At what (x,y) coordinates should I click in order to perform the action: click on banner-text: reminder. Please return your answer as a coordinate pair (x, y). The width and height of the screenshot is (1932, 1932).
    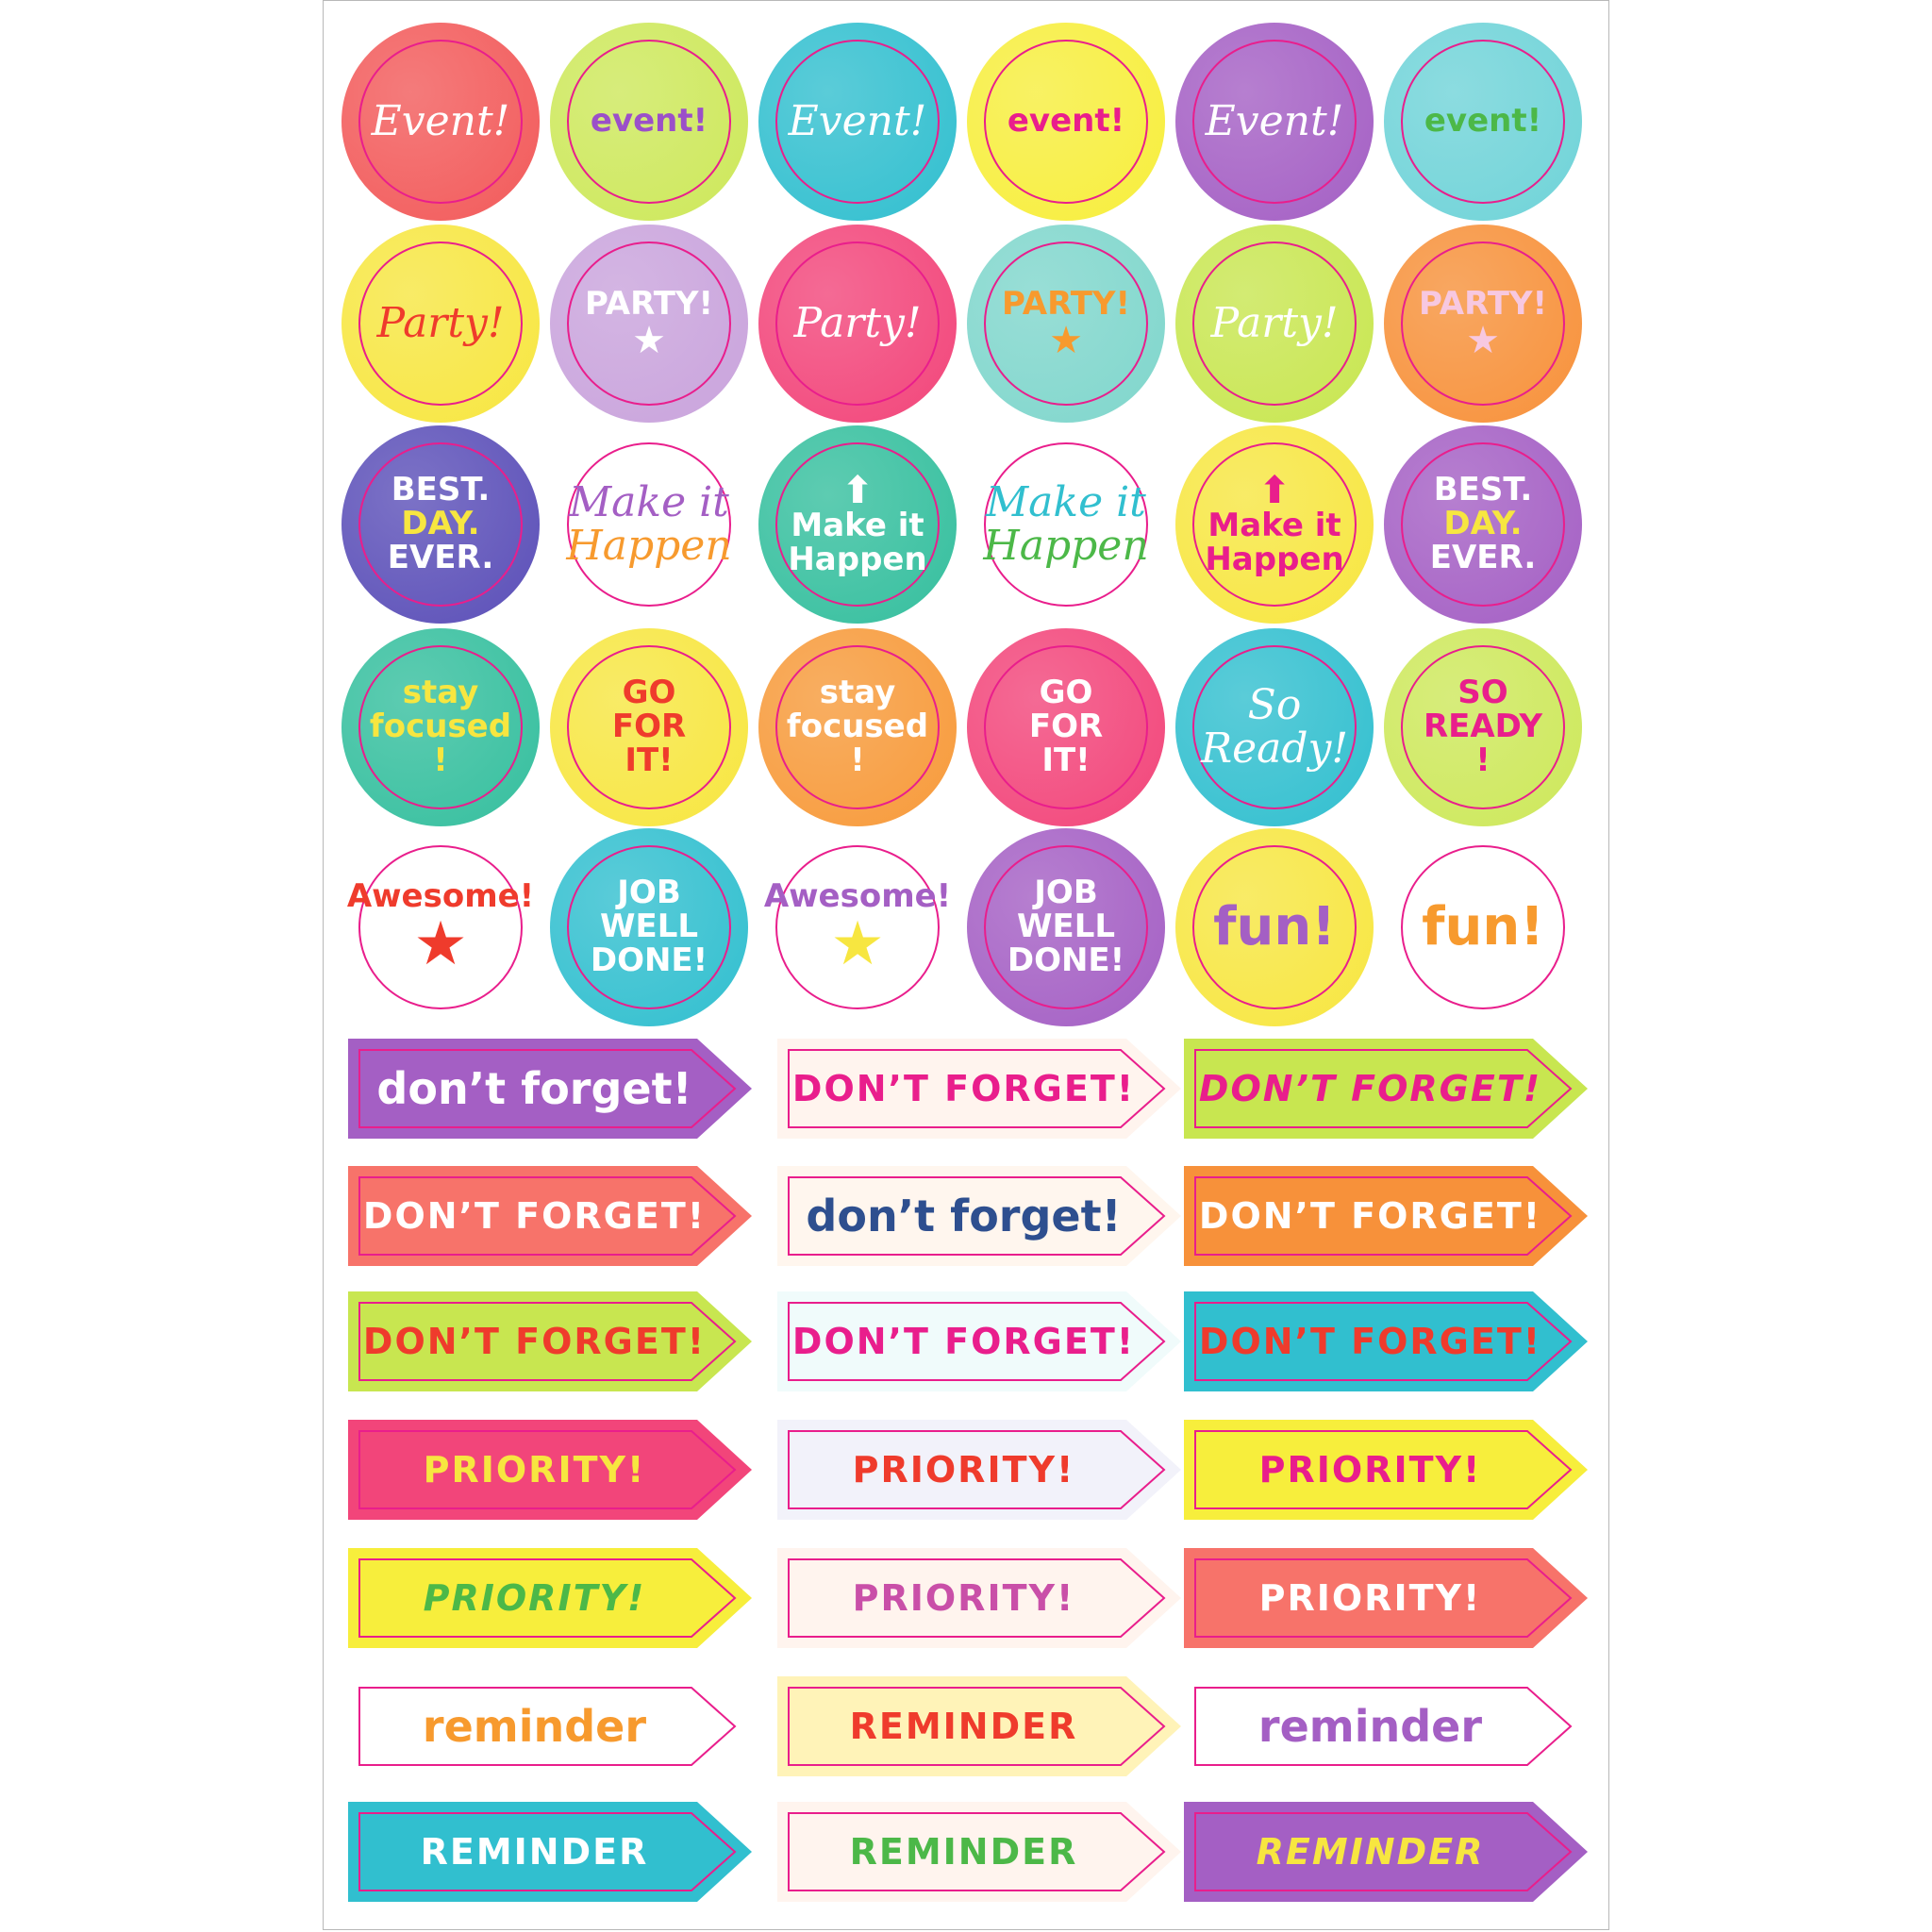
    Looking at the image, I should click on (1370, 1726).